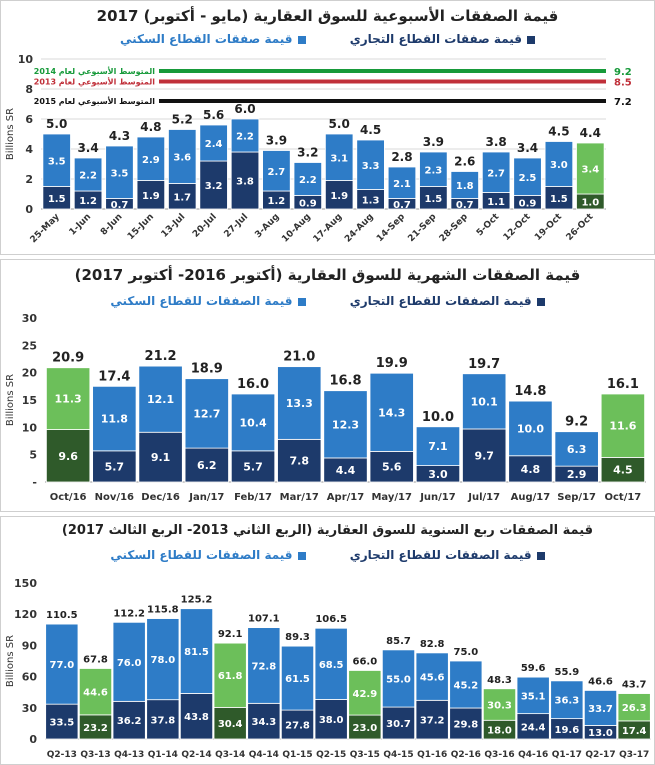  I want to click on total-label: 14.8, so click(530, 391).